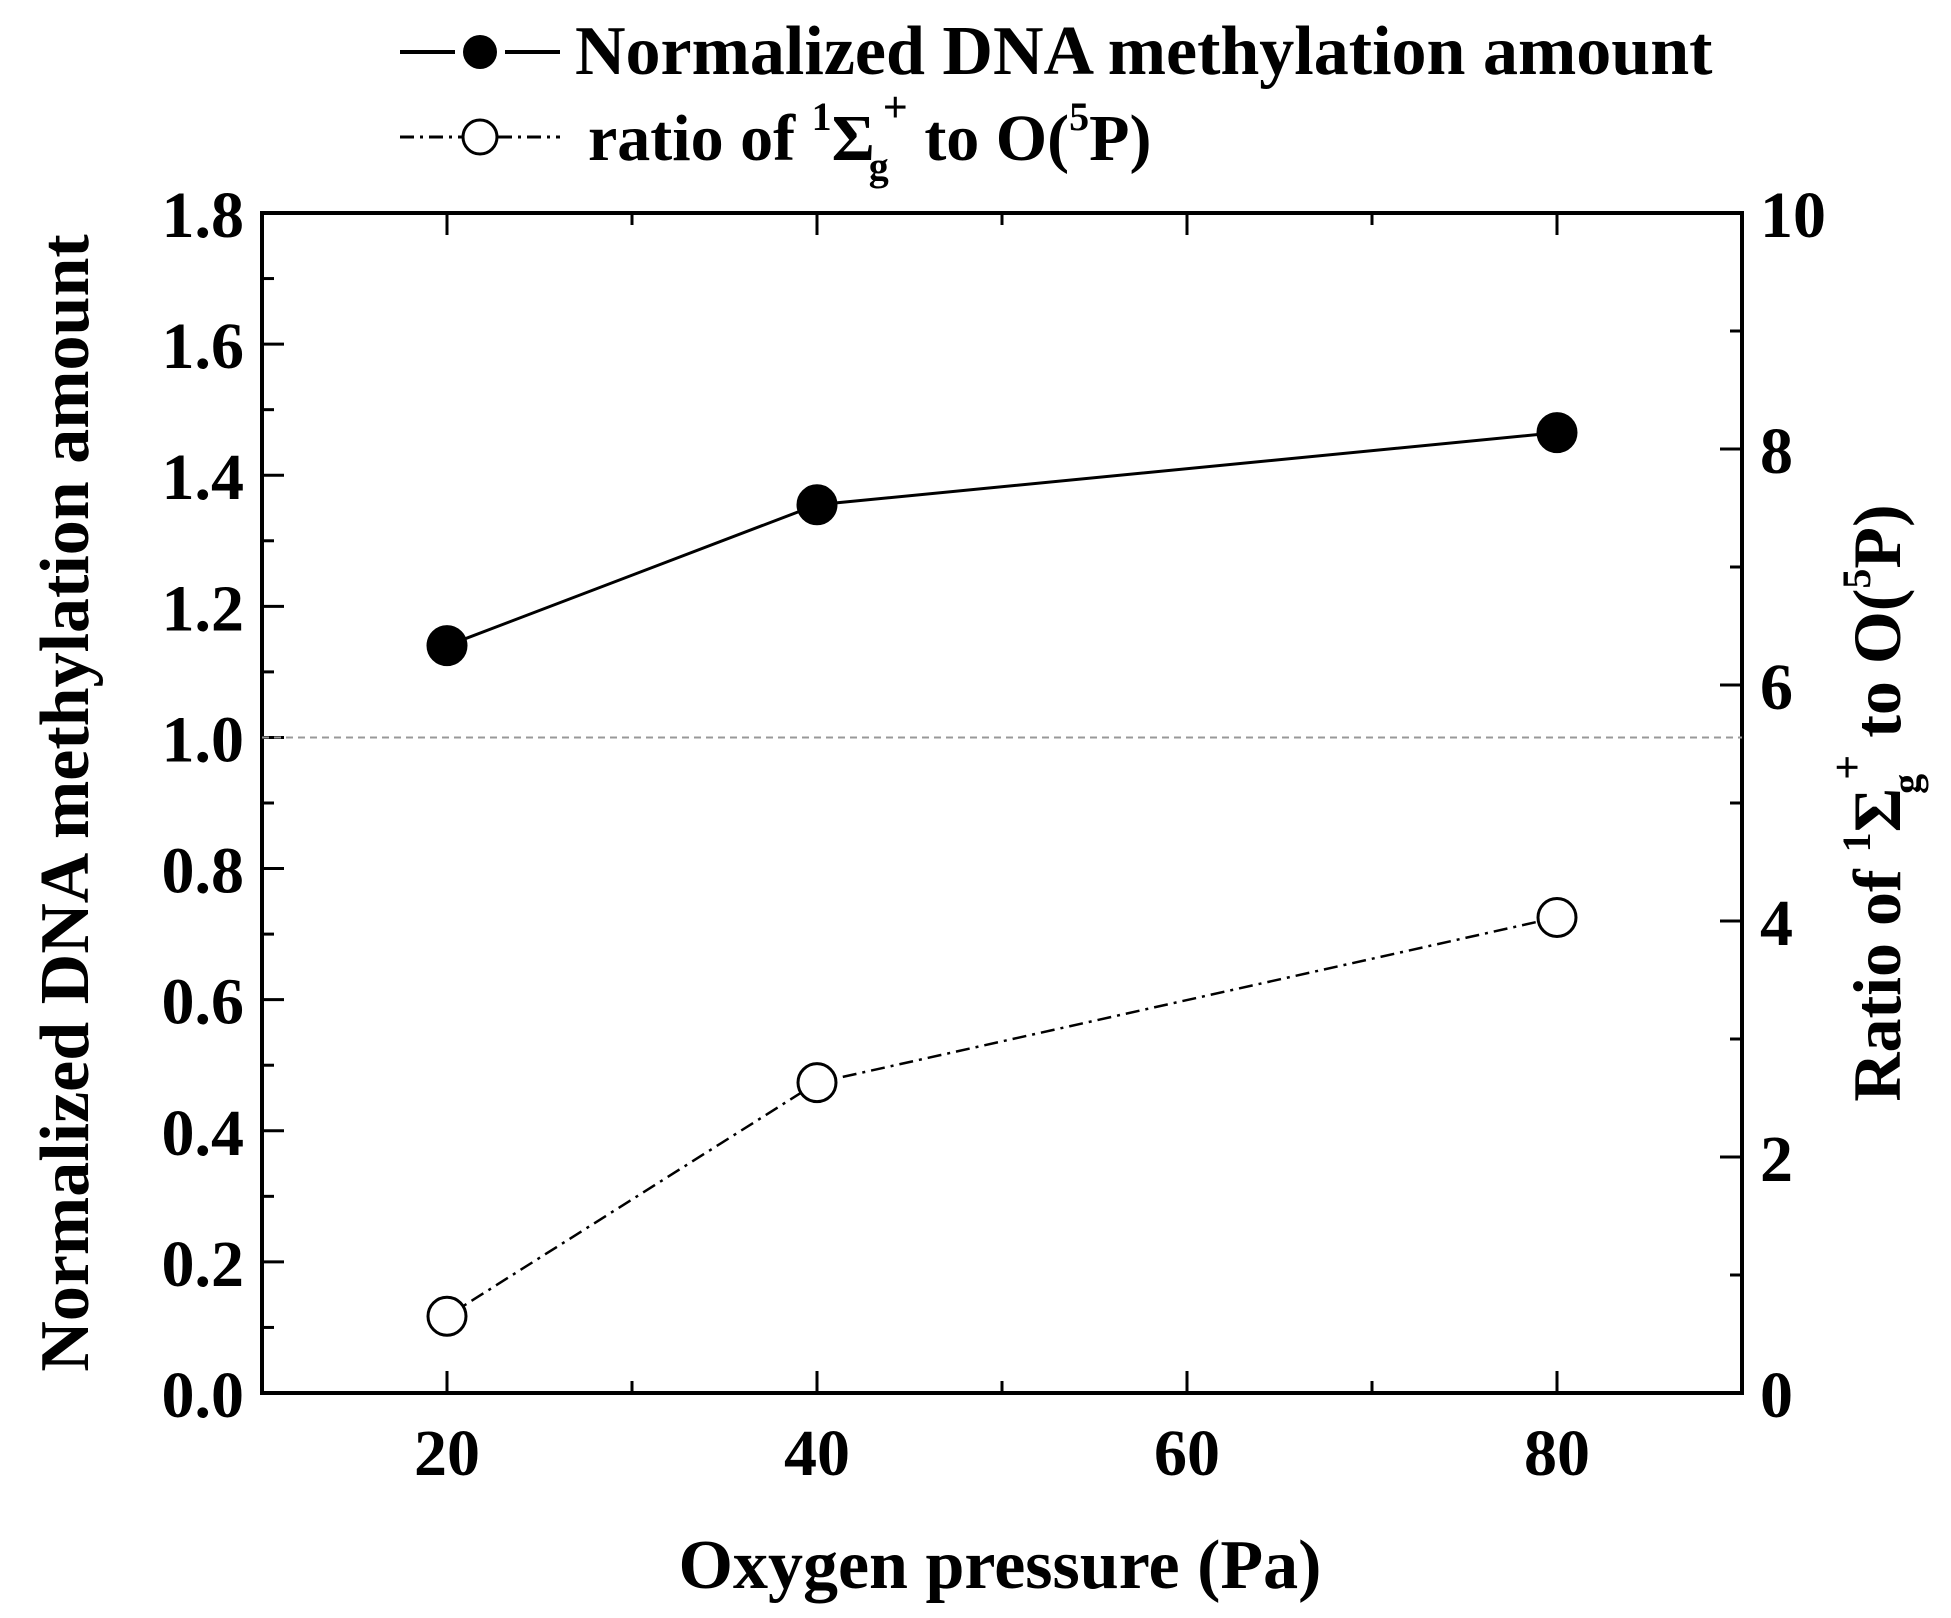 This screenshot has width=1951, height=1618. Describe the element at coordinates (1776, 451) in the screenshot. I see `right-tick-label: 8` at that location.